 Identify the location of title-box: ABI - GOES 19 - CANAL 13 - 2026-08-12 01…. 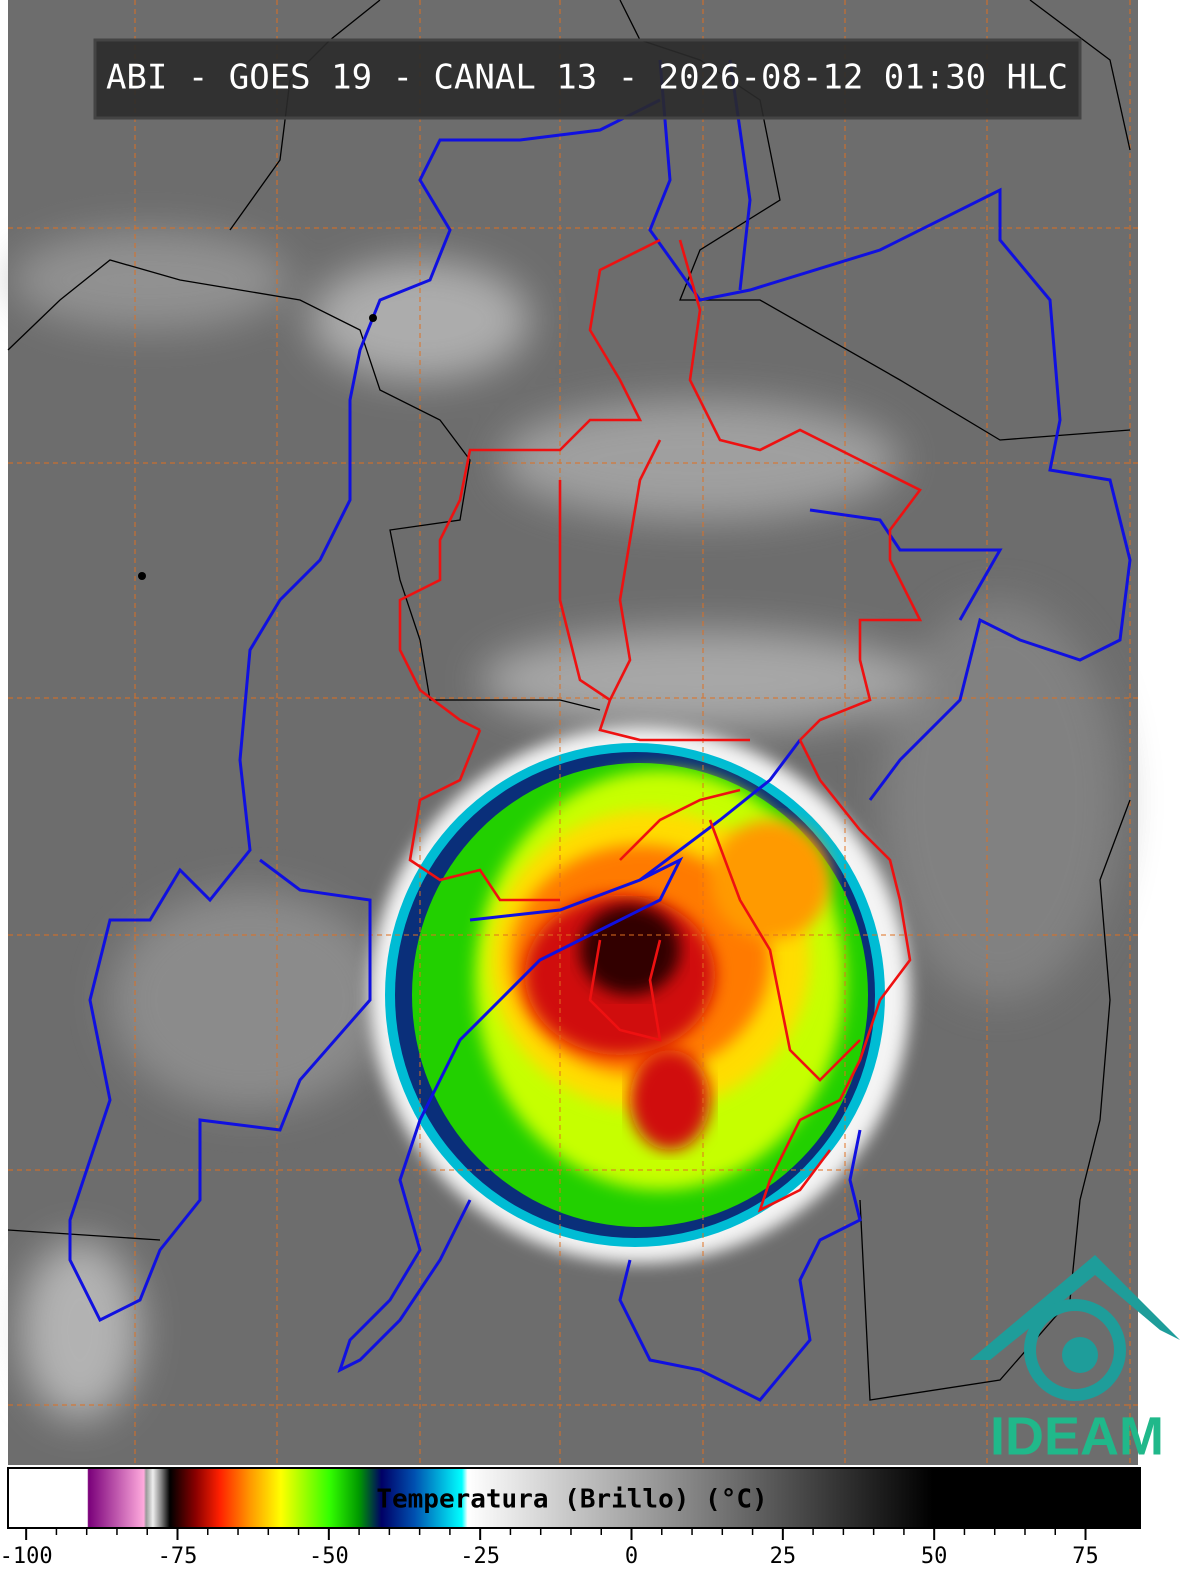
(587, 79).